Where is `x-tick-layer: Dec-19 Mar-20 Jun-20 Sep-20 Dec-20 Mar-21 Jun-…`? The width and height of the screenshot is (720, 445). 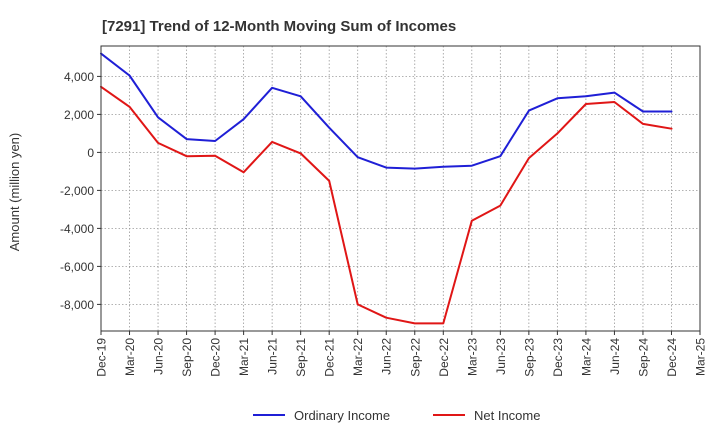 x-tick-layer: Dec-19 Mar-20 Jun-20 Sep-20 Dec-20 Mar-21 Jun-… is located at coordinates (401, 354).